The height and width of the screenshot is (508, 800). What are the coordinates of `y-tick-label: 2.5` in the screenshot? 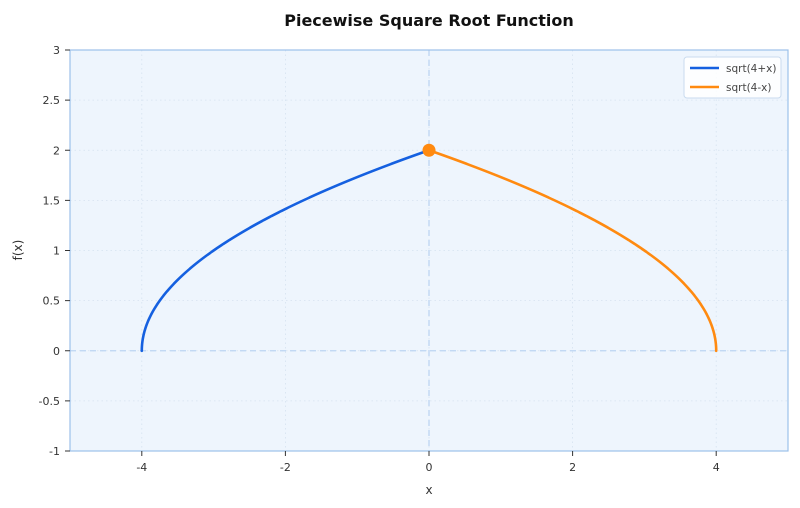 It's located at (52, 100).